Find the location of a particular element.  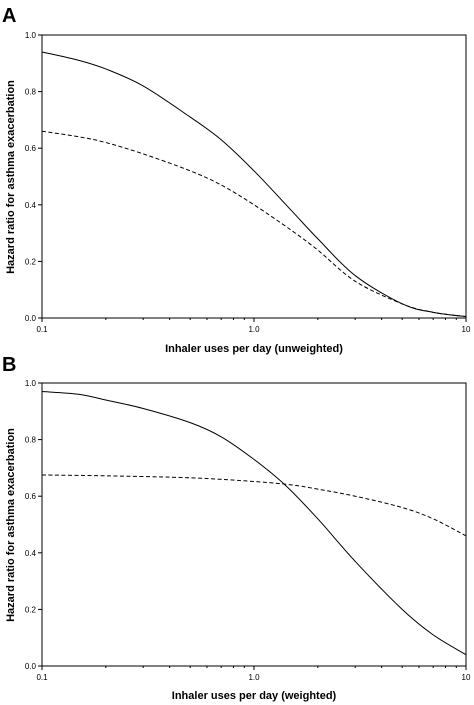

series-line-b-dashed is located at coordinates (254, 505).